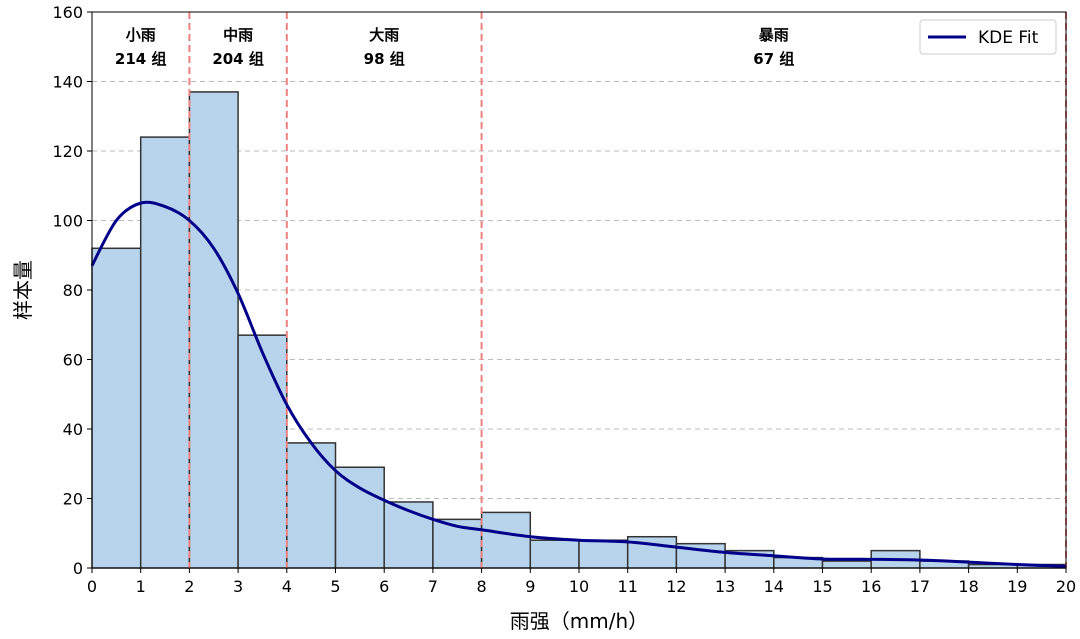  What do you see at coordinates (822, 586) in the screenshot?
I see `x-tick-label: 15` at bounding box center [822, 586].